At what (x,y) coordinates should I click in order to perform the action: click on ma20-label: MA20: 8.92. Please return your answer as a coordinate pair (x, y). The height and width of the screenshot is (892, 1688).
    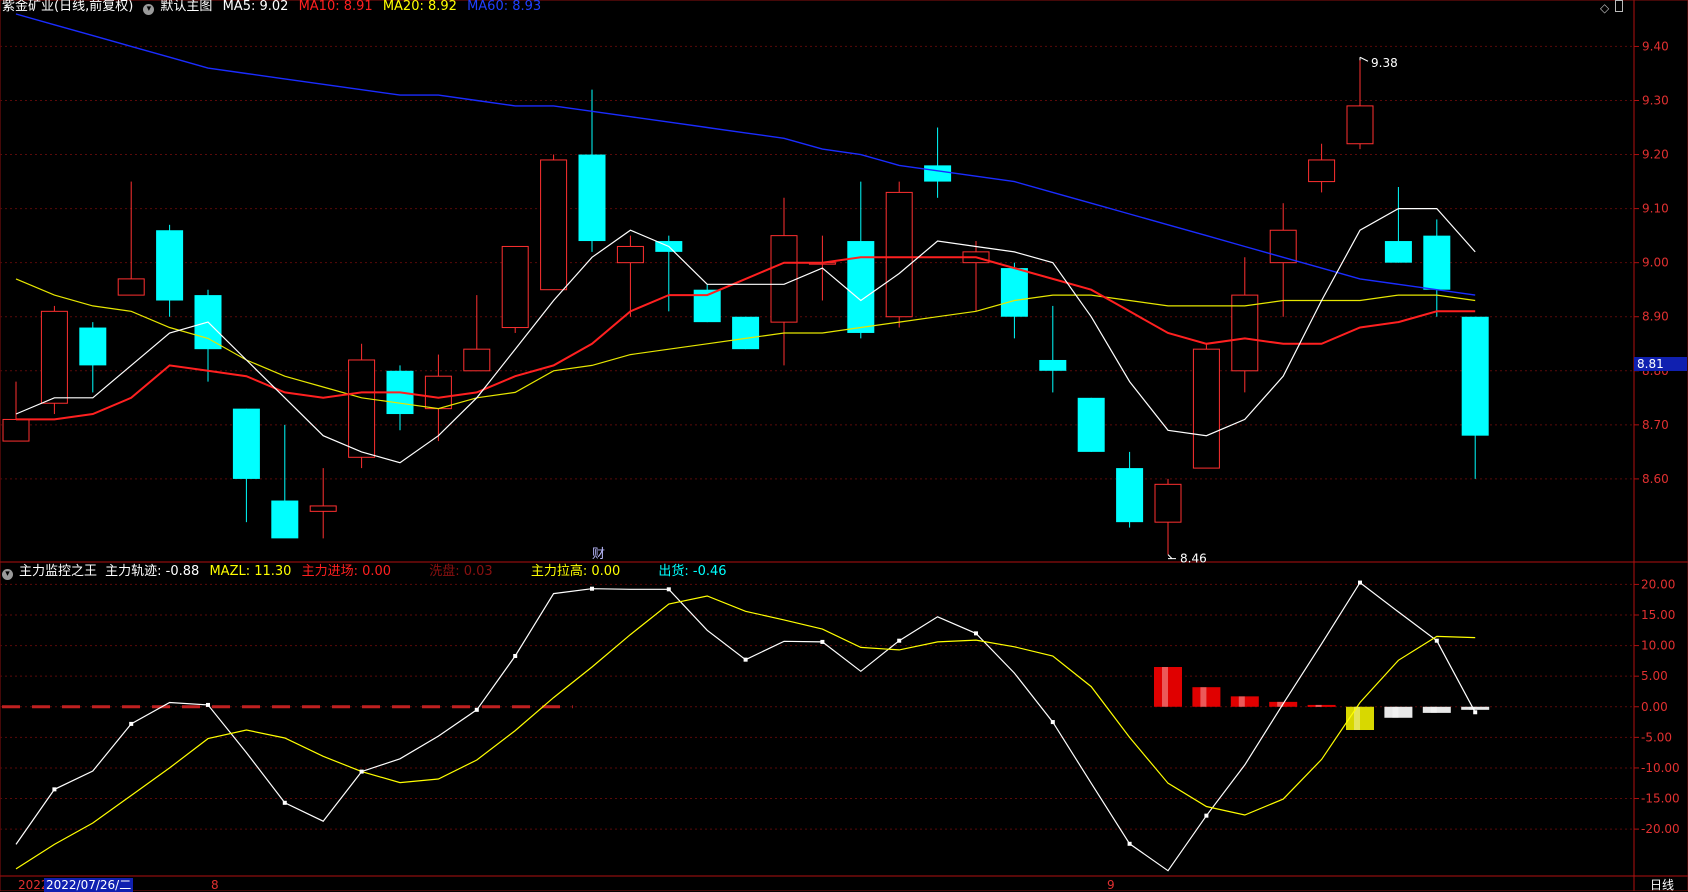
    Looking at the image, I should click on (419, 7).